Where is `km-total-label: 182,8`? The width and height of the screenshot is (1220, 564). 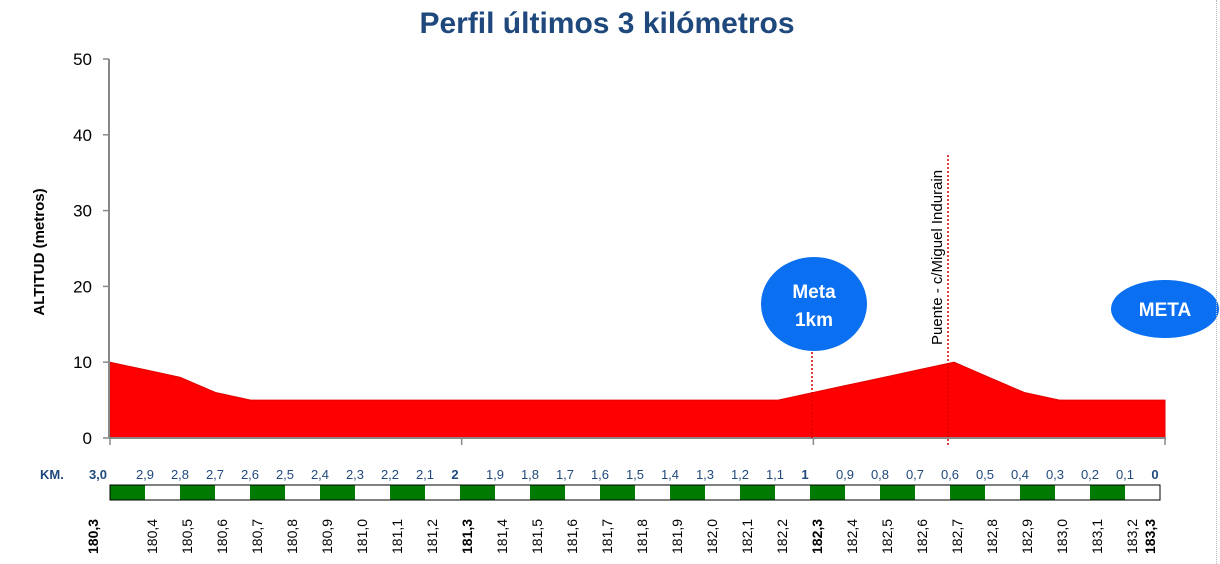 km-total-label: 182,8 is located at coordinates (992, 536).